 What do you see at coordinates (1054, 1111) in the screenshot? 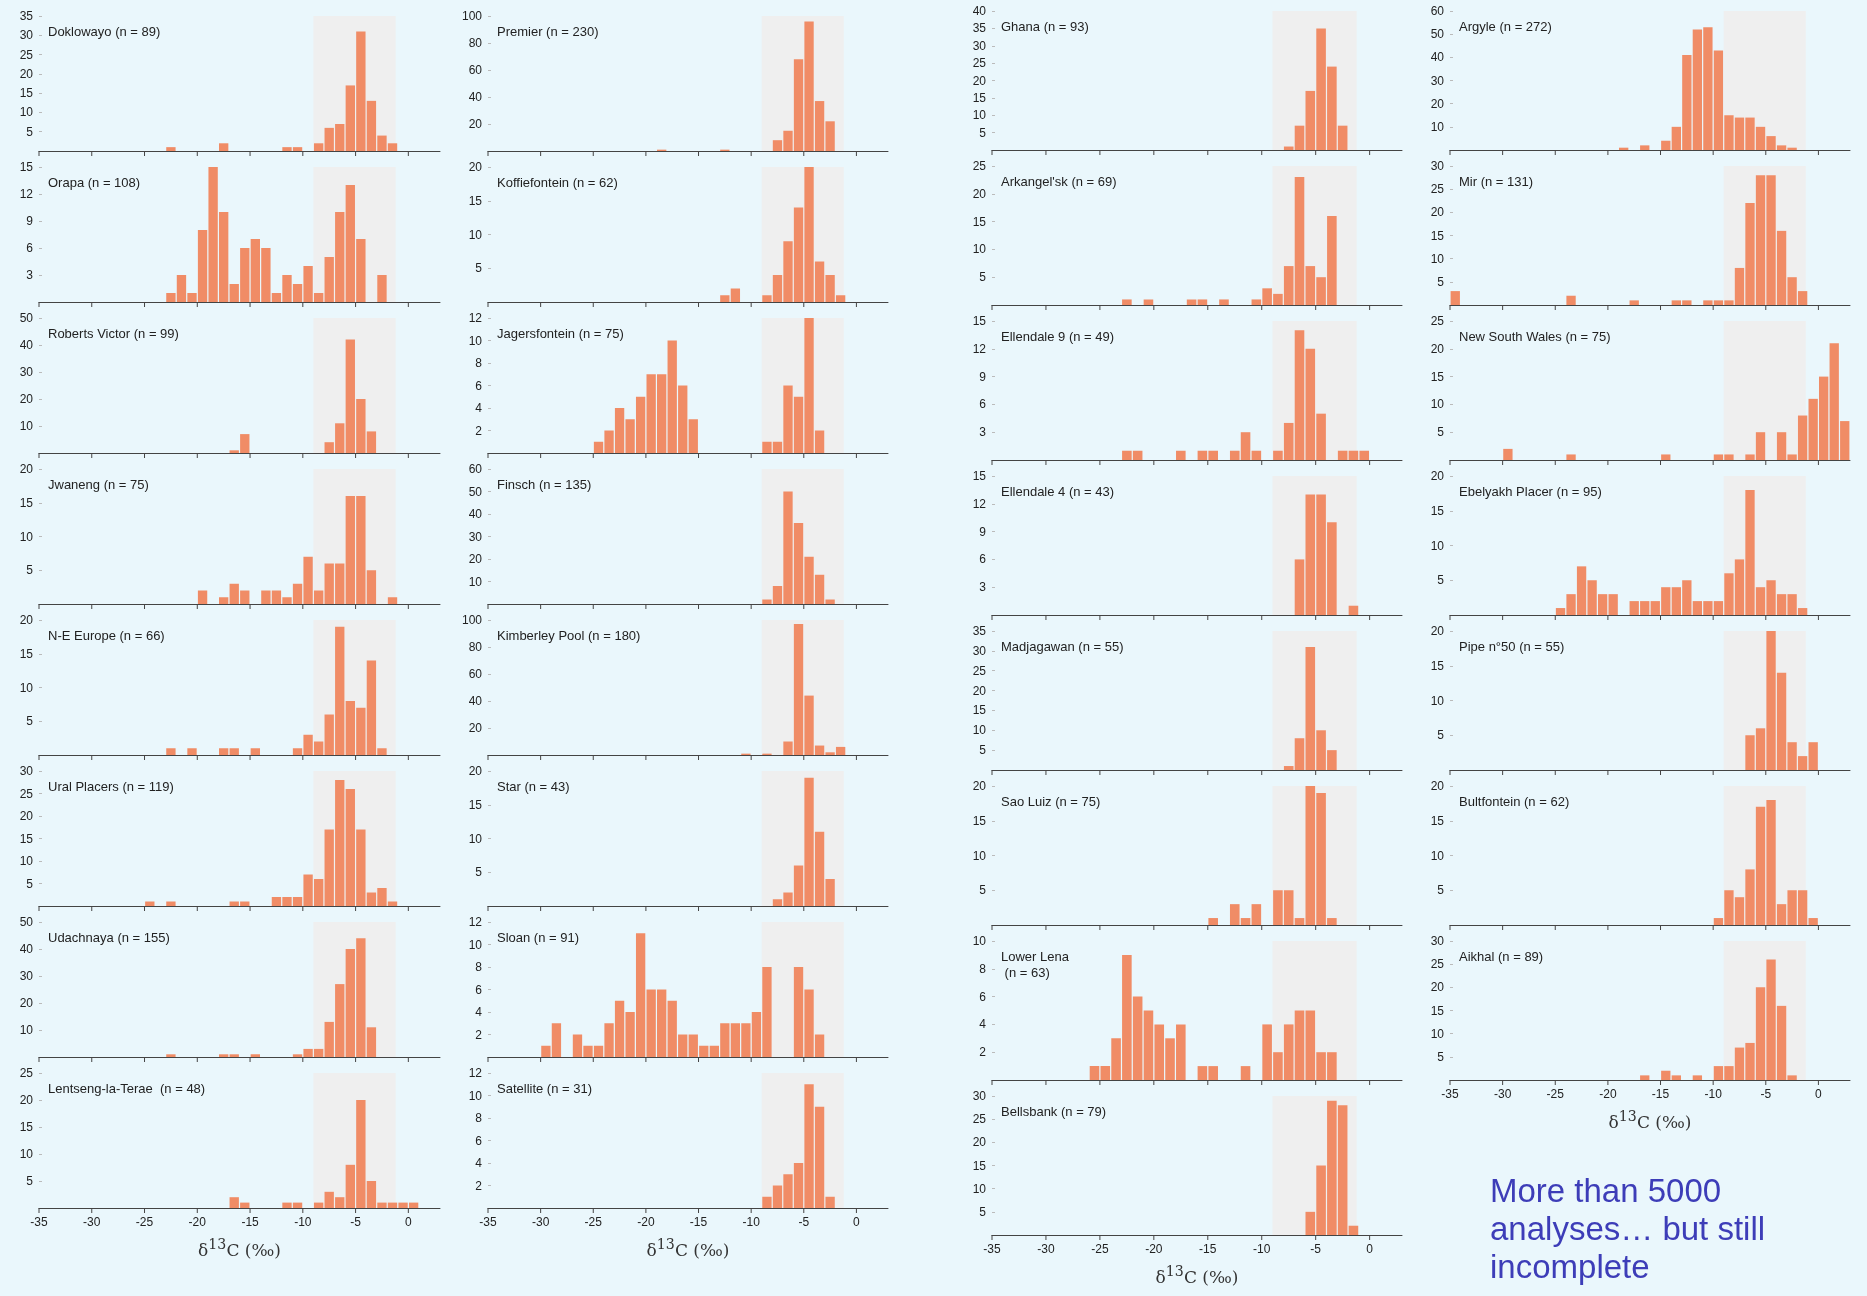
I see `text: Bellsbank (n = 79)` at bounding box center [1054, 1111].